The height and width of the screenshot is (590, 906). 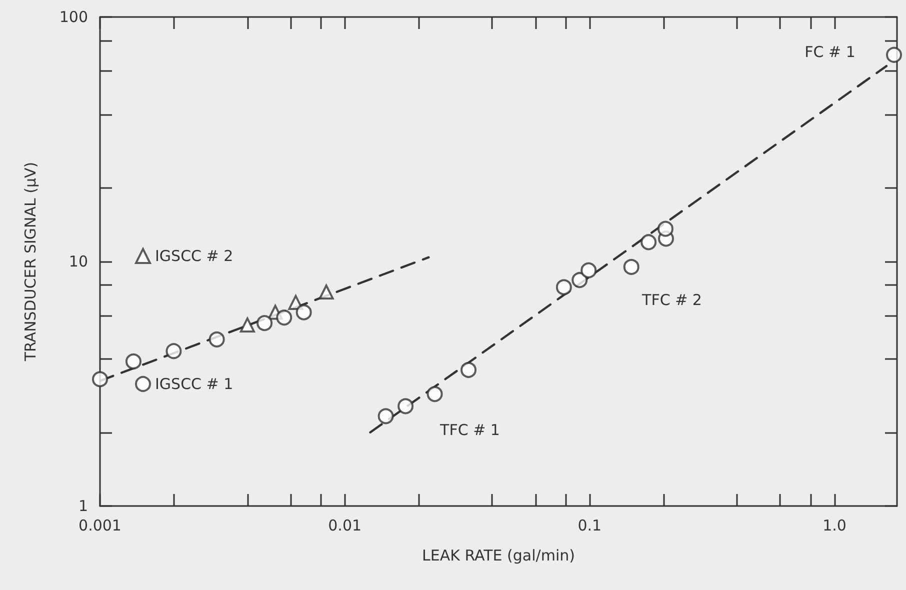 I want to click on x-tick-label: 0.1, so click(x=590, y=525).